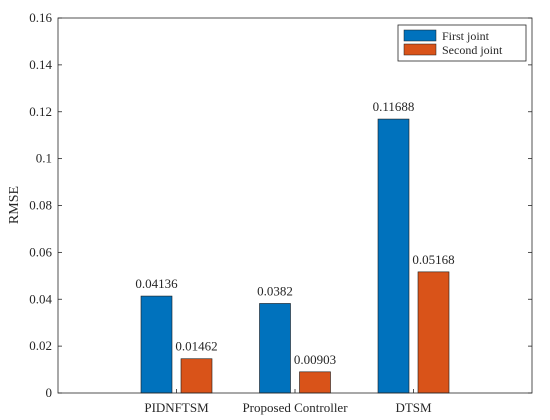  Describe the element at coordinates (44, 158) in the screenshot. I see `y-tick-label: 0.1` at that location.